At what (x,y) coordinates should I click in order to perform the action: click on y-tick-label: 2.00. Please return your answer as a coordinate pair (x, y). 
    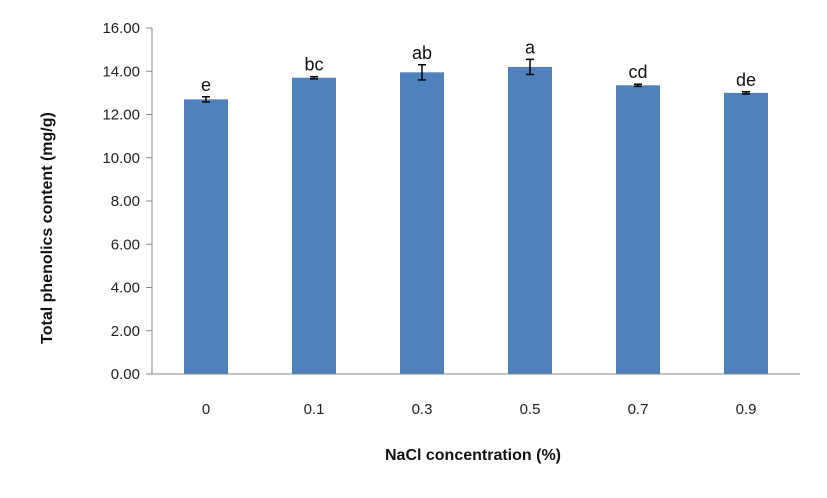
    Looking at the image, I should click on (125, 331).